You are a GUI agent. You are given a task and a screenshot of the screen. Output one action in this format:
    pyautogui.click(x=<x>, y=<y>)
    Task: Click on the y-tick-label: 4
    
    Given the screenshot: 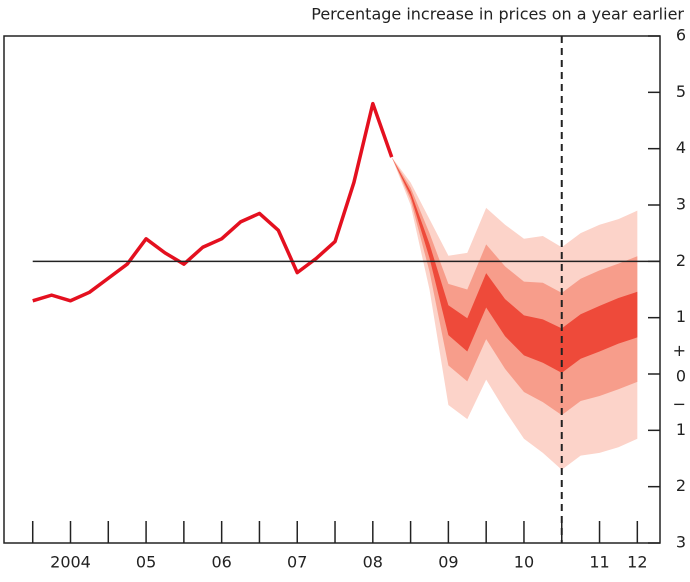 What is the action you would take?
    pyautogui.click(x=681, y=147)
    